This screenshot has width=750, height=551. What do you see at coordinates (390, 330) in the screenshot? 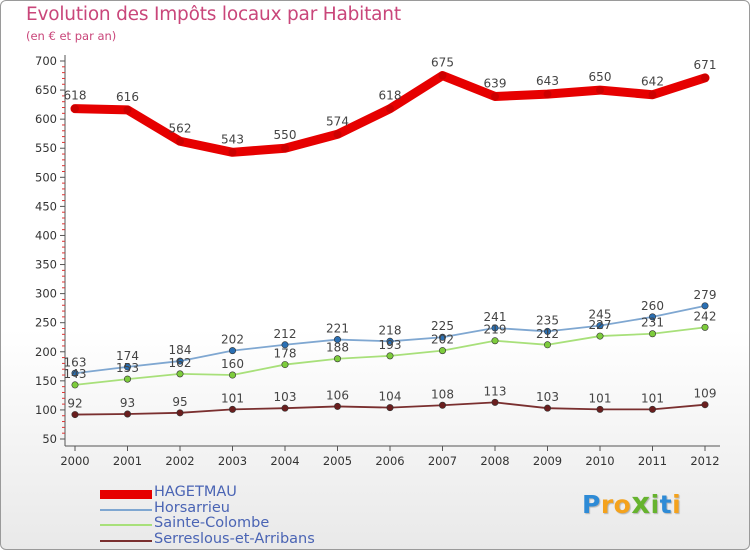
I see `data-label: 218` at bounding box center [390, 330].